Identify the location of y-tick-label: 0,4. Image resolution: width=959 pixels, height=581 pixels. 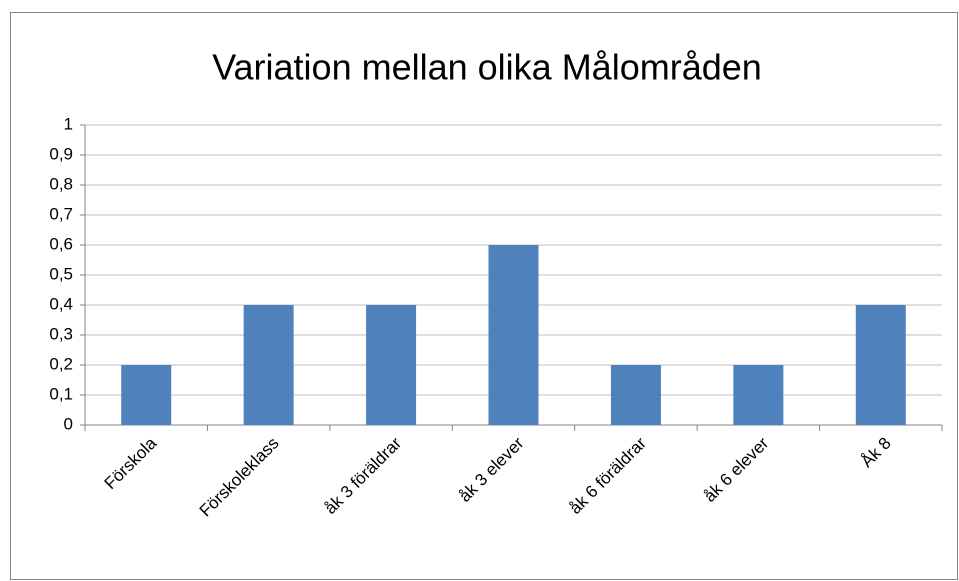
(61, 303).